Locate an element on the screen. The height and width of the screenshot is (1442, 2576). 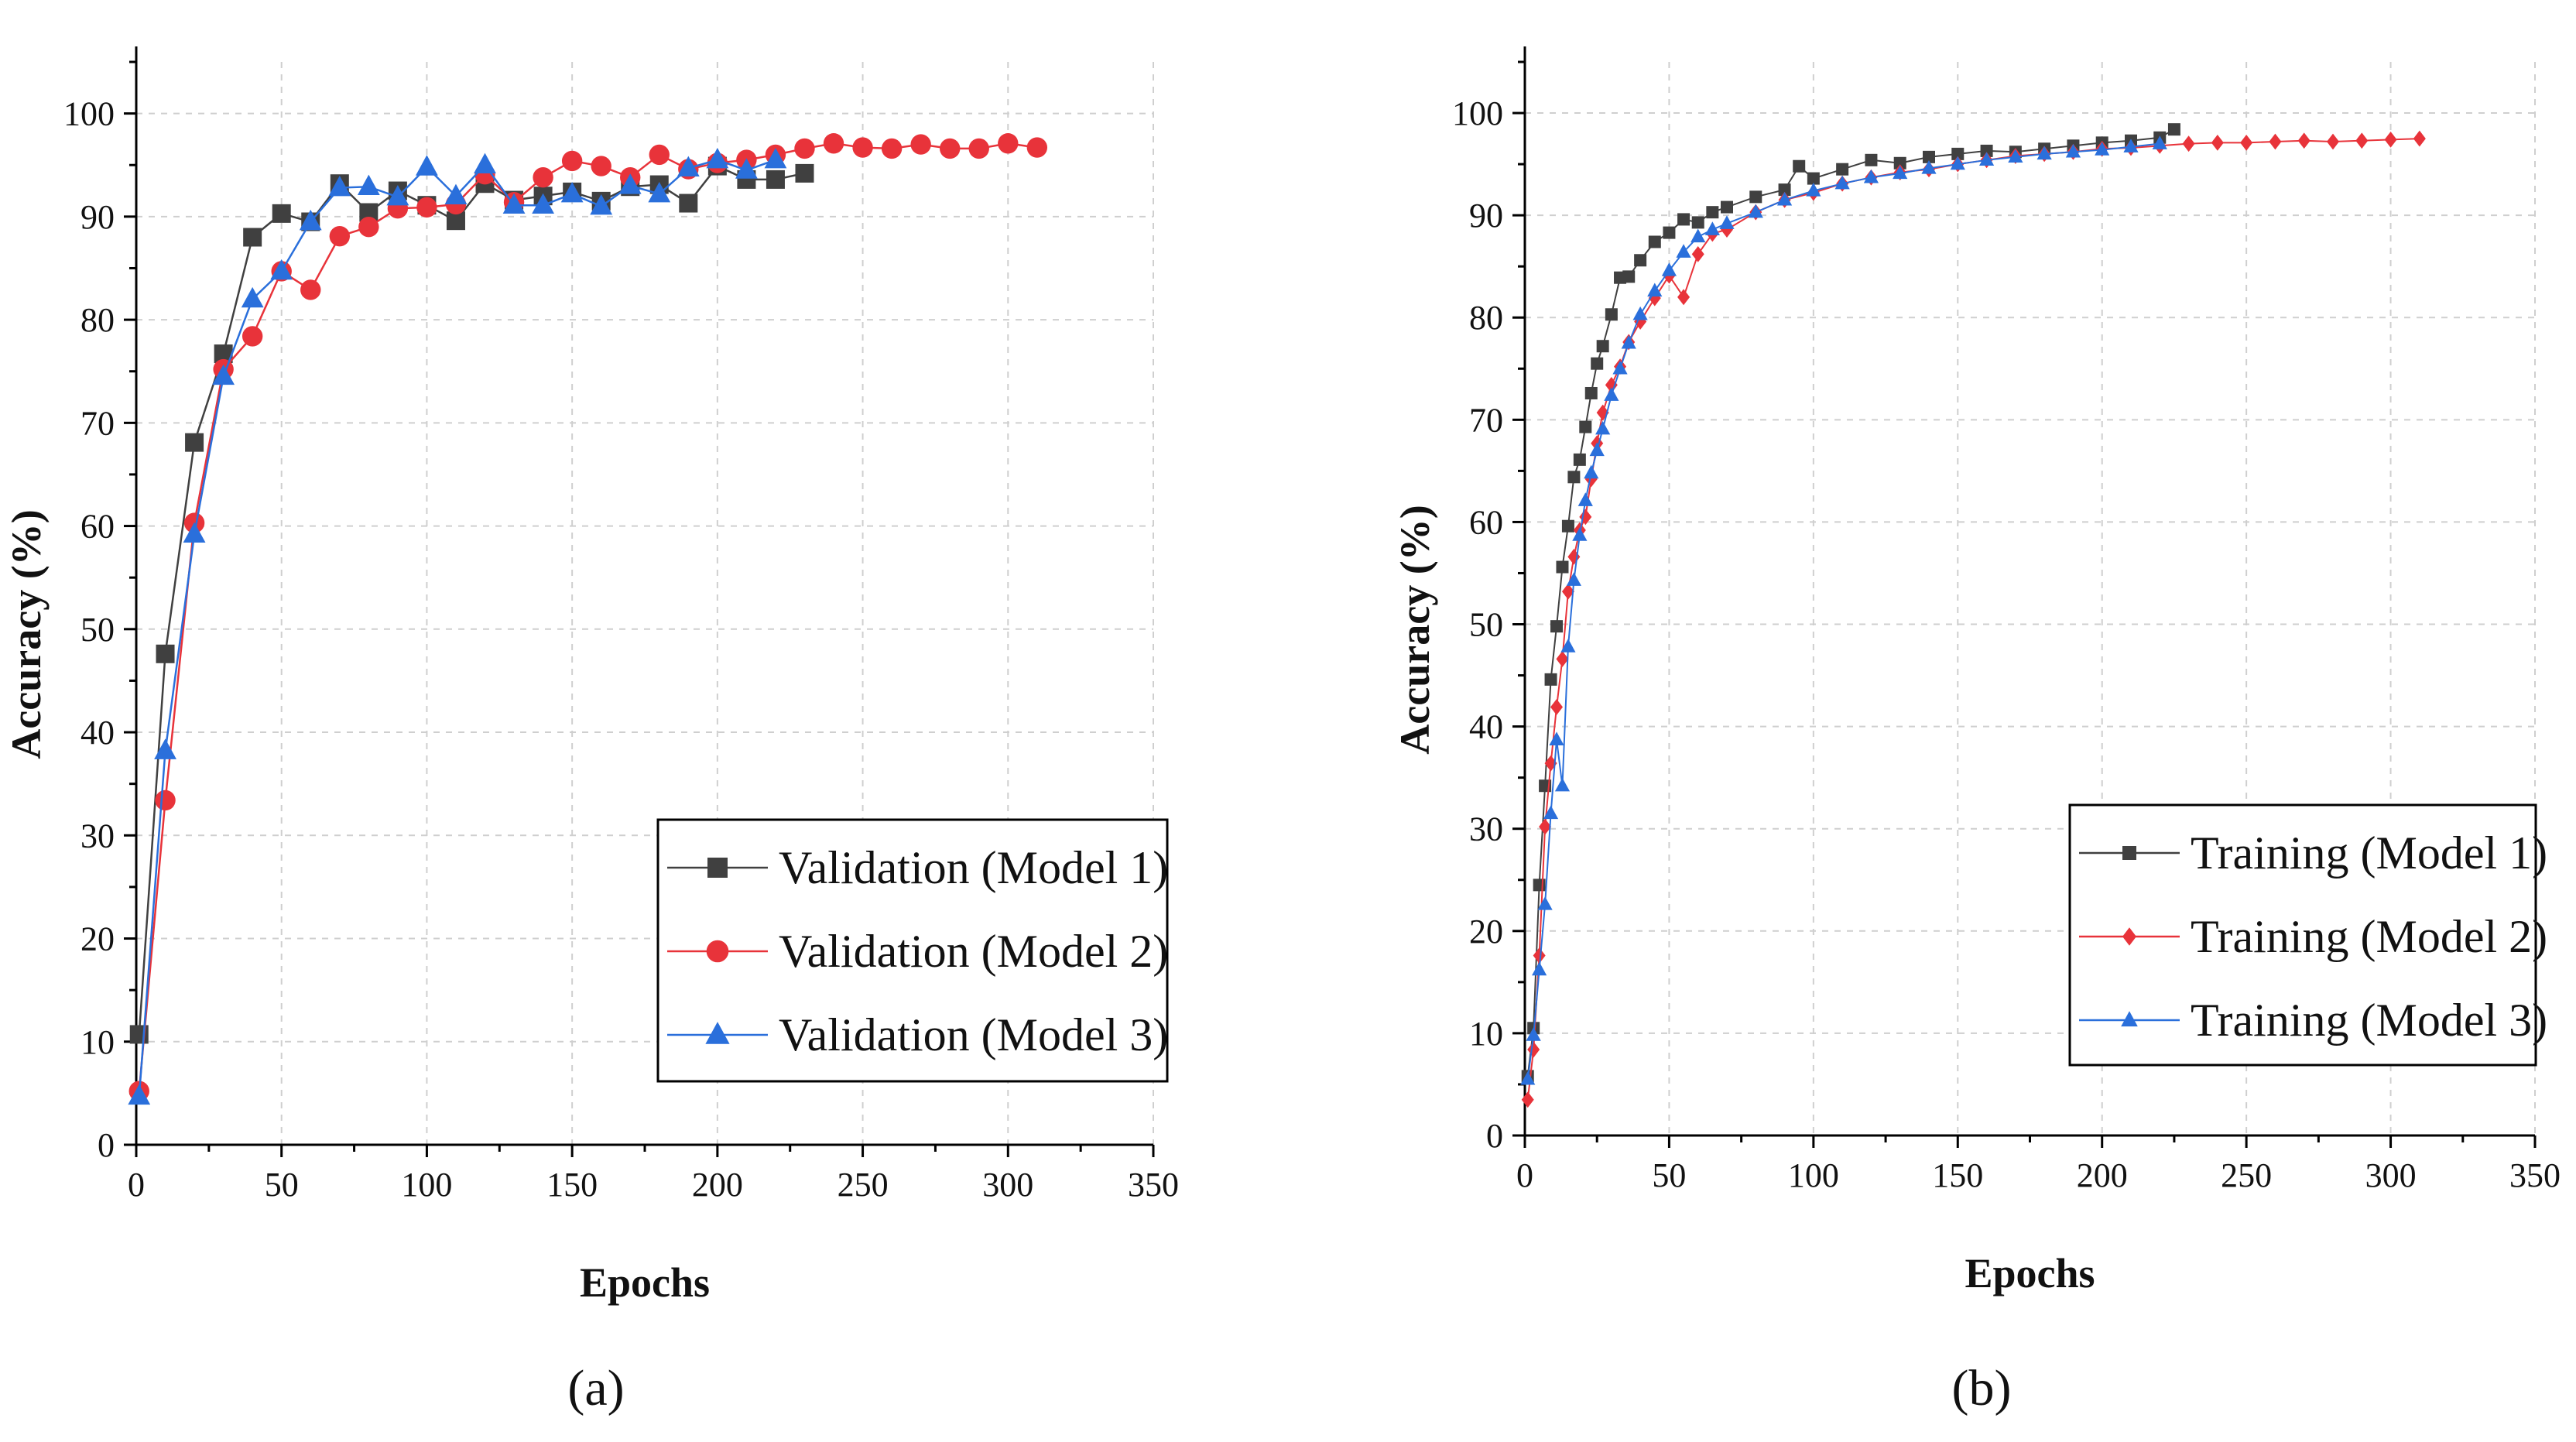
x-tick-label: 350 is located at coordinates (1153, 1185).